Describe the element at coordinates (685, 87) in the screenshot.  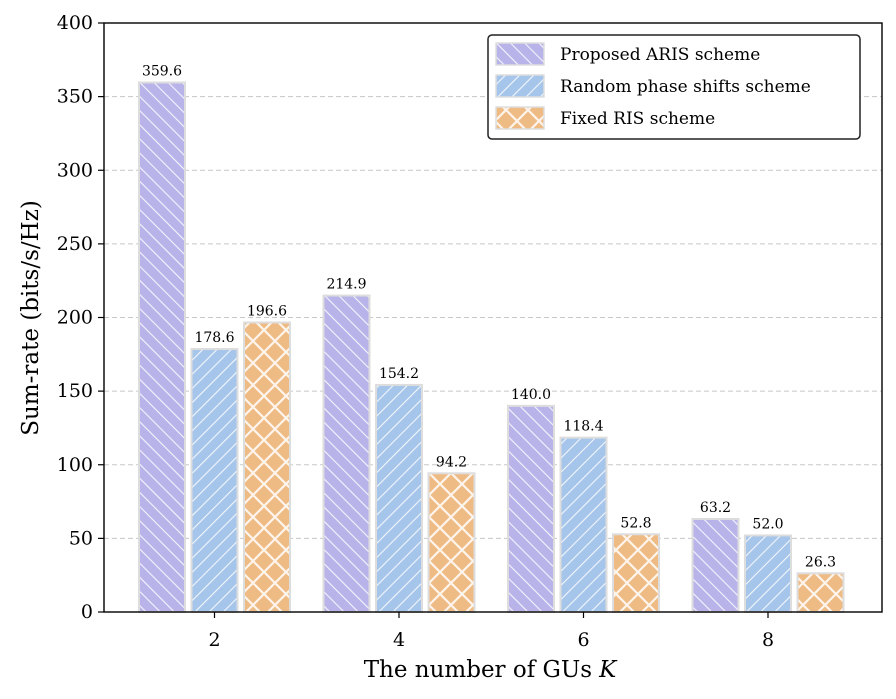
I see `legend-label-s1: Random phase shifts scheme` at that location.